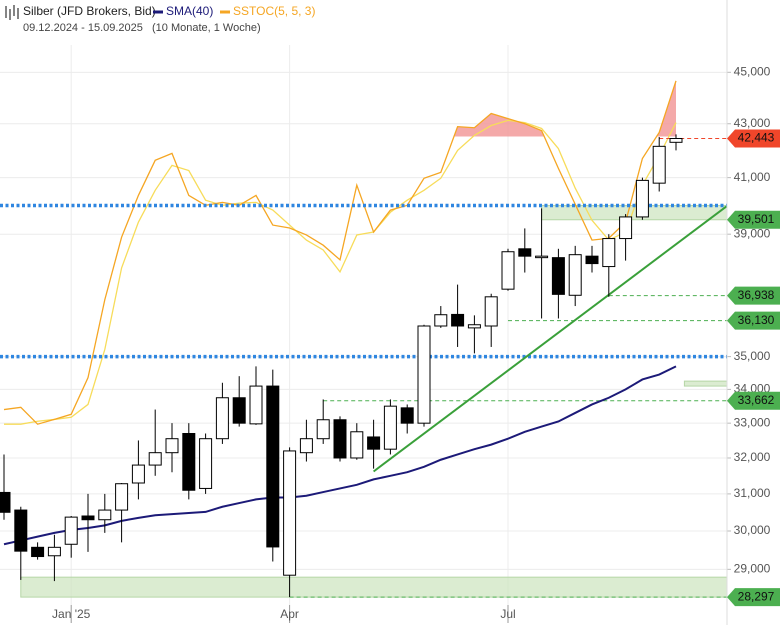  I want to click on y-tick-label: 32,000, so click(752, 457).